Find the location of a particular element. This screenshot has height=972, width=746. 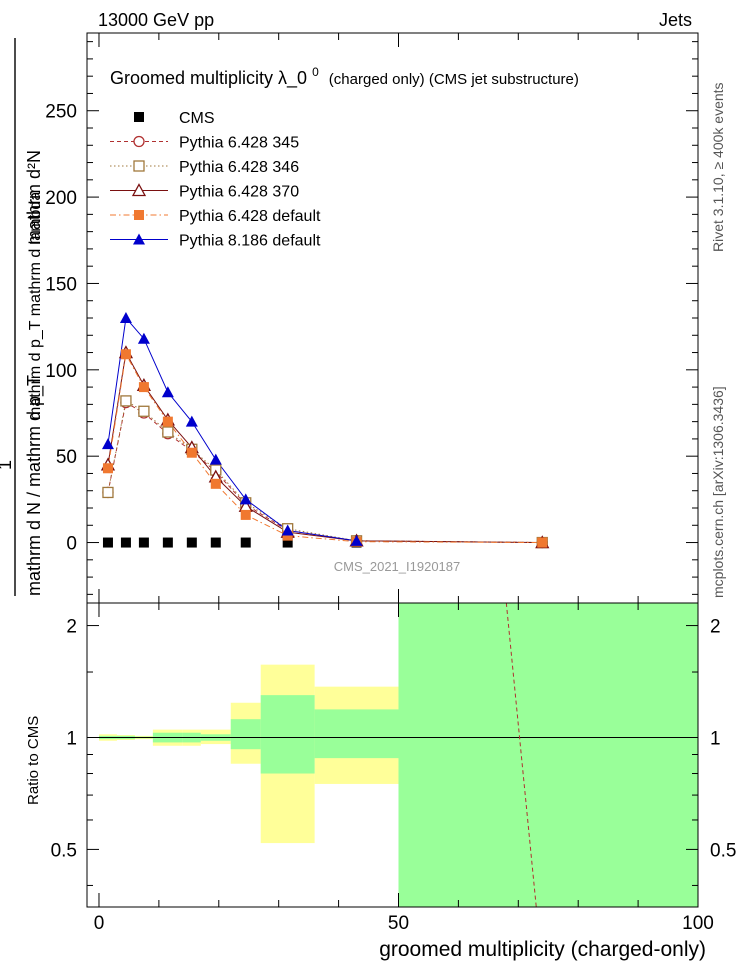

legend-label-0: CMS is located at coordinates (197, 118).